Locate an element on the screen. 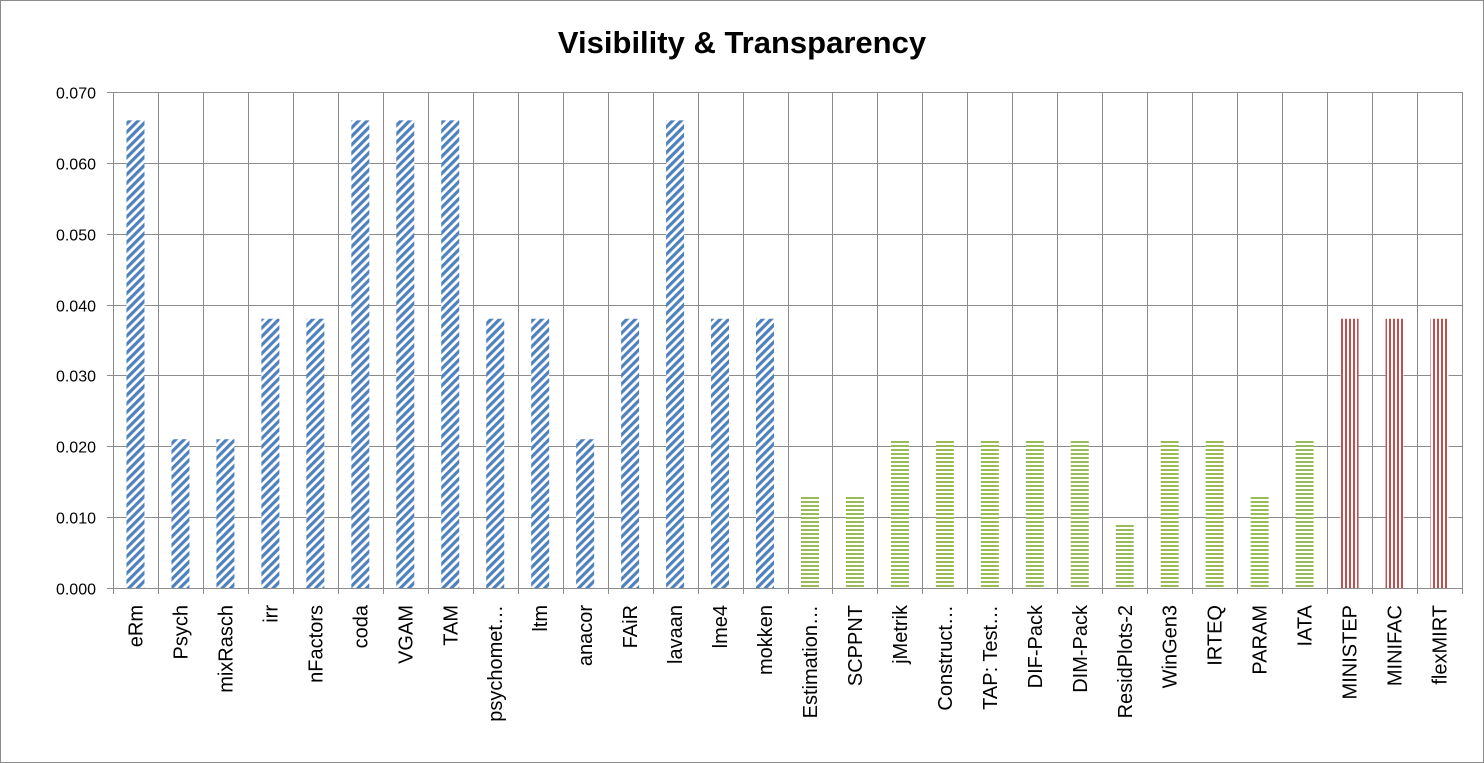 The width and height of the screenshot is (1484, 763). x-tick-label: mokken is located at coordinates (766, 640).